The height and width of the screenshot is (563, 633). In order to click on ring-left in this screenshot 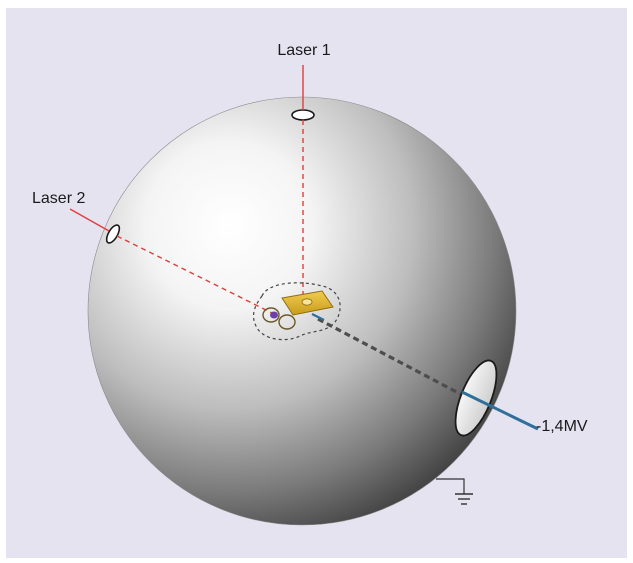, I will do `click(271, 315)`.